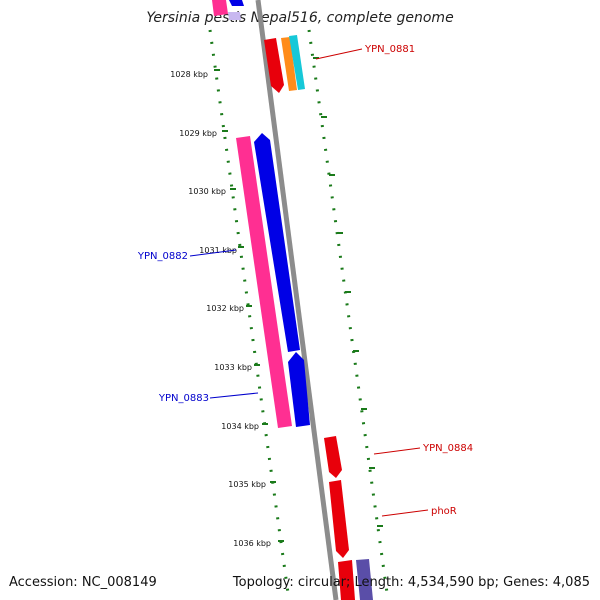  What do you see at coordinates (444, 511) in the screenshot?
I see `gene-label-phor: phoR` at bounding box center [444, 511].